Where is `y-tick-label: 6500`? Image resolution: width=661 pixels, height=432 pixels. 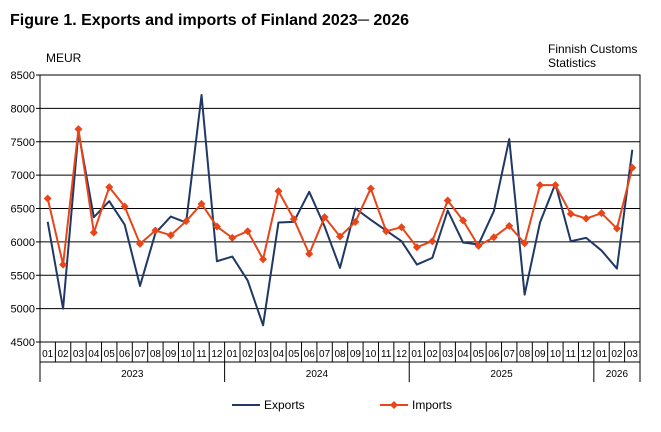
y-tick-label: 6500 is located at coordinates (23, 210).